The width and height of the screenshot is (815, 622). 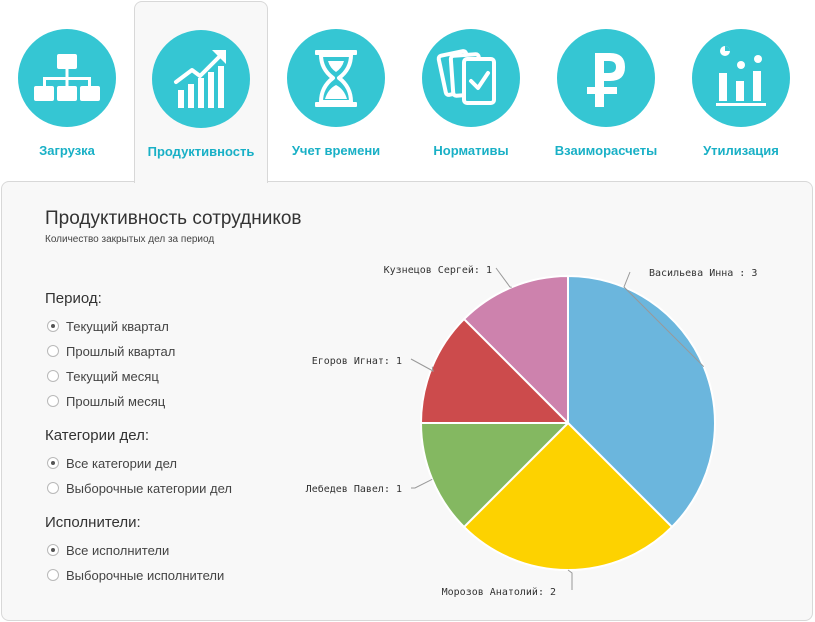 What do you see at coordinates (112, 376) in the screenshot?
I see `option-label: Текущий месяц` at bounding box center [112, 376].